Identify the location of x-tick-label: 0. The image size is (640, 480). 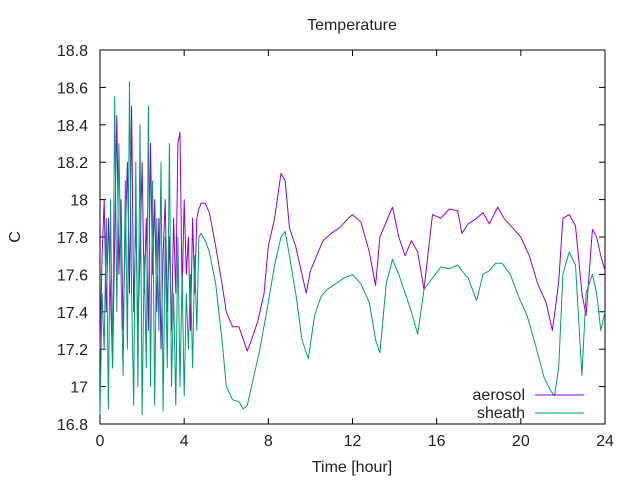
(100, 441).